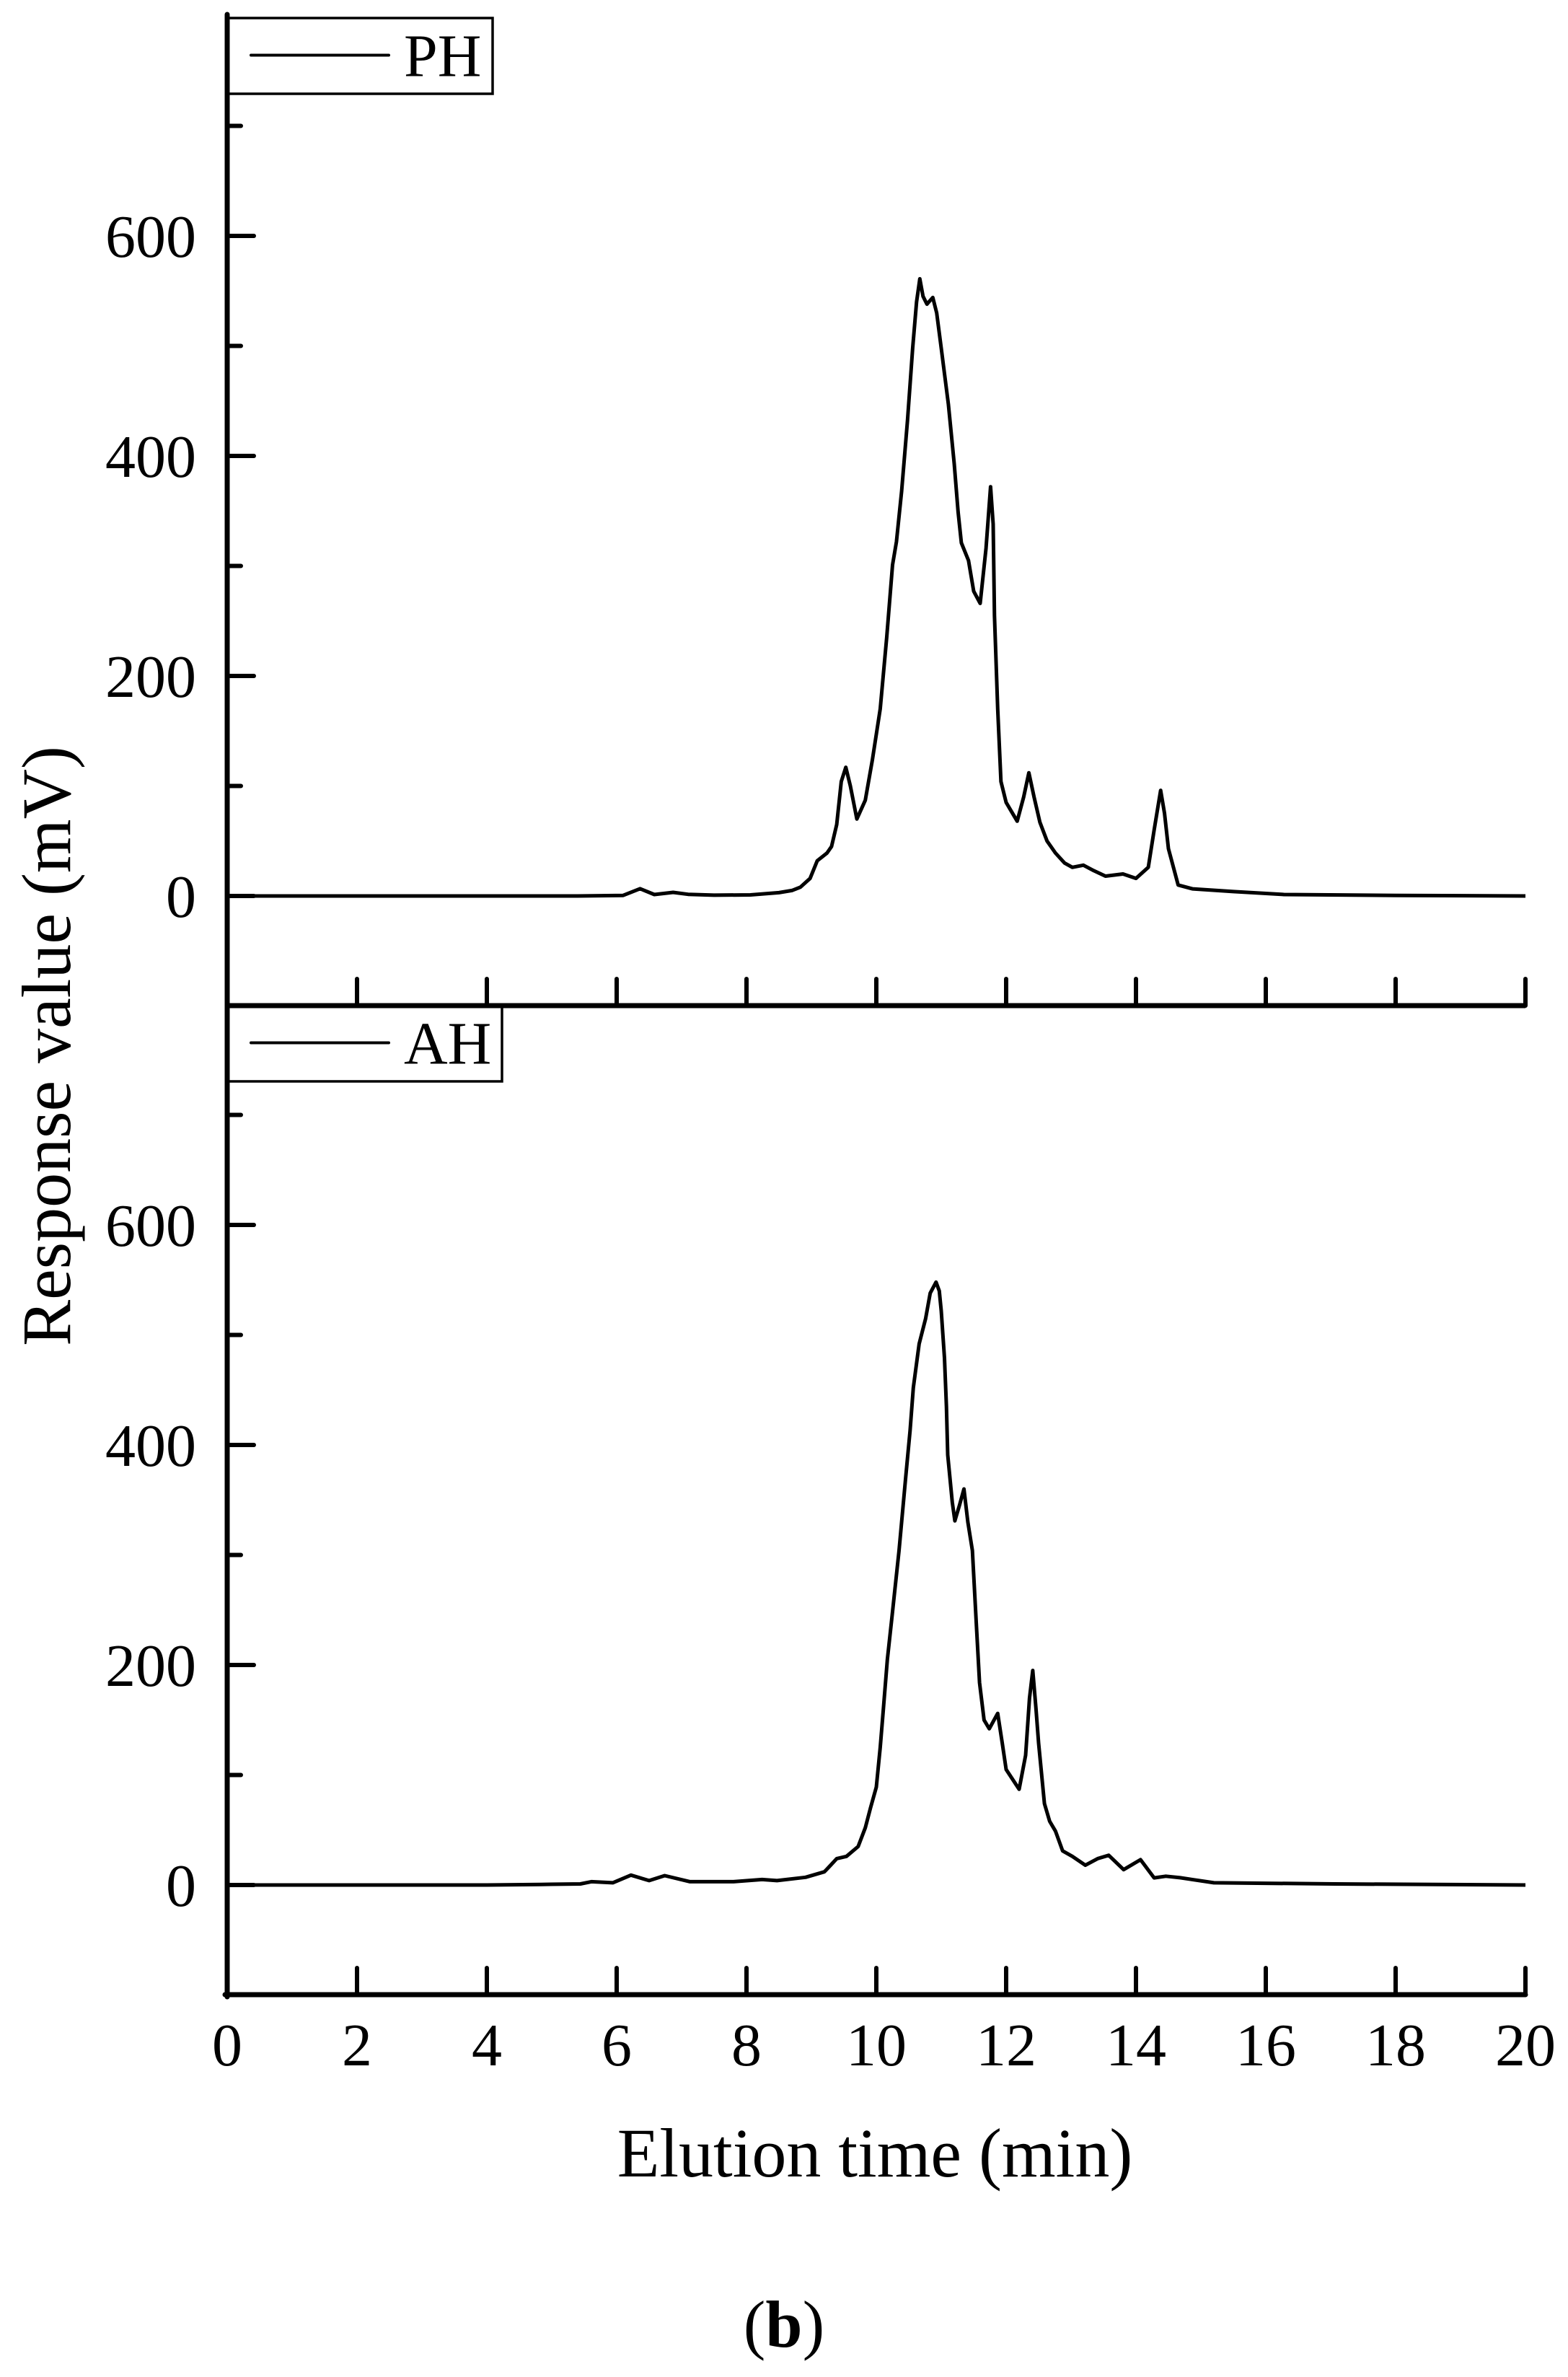 This screenshot has height=2377, width=1568. I want to click on ph-legend: PH, so click(360, 56).